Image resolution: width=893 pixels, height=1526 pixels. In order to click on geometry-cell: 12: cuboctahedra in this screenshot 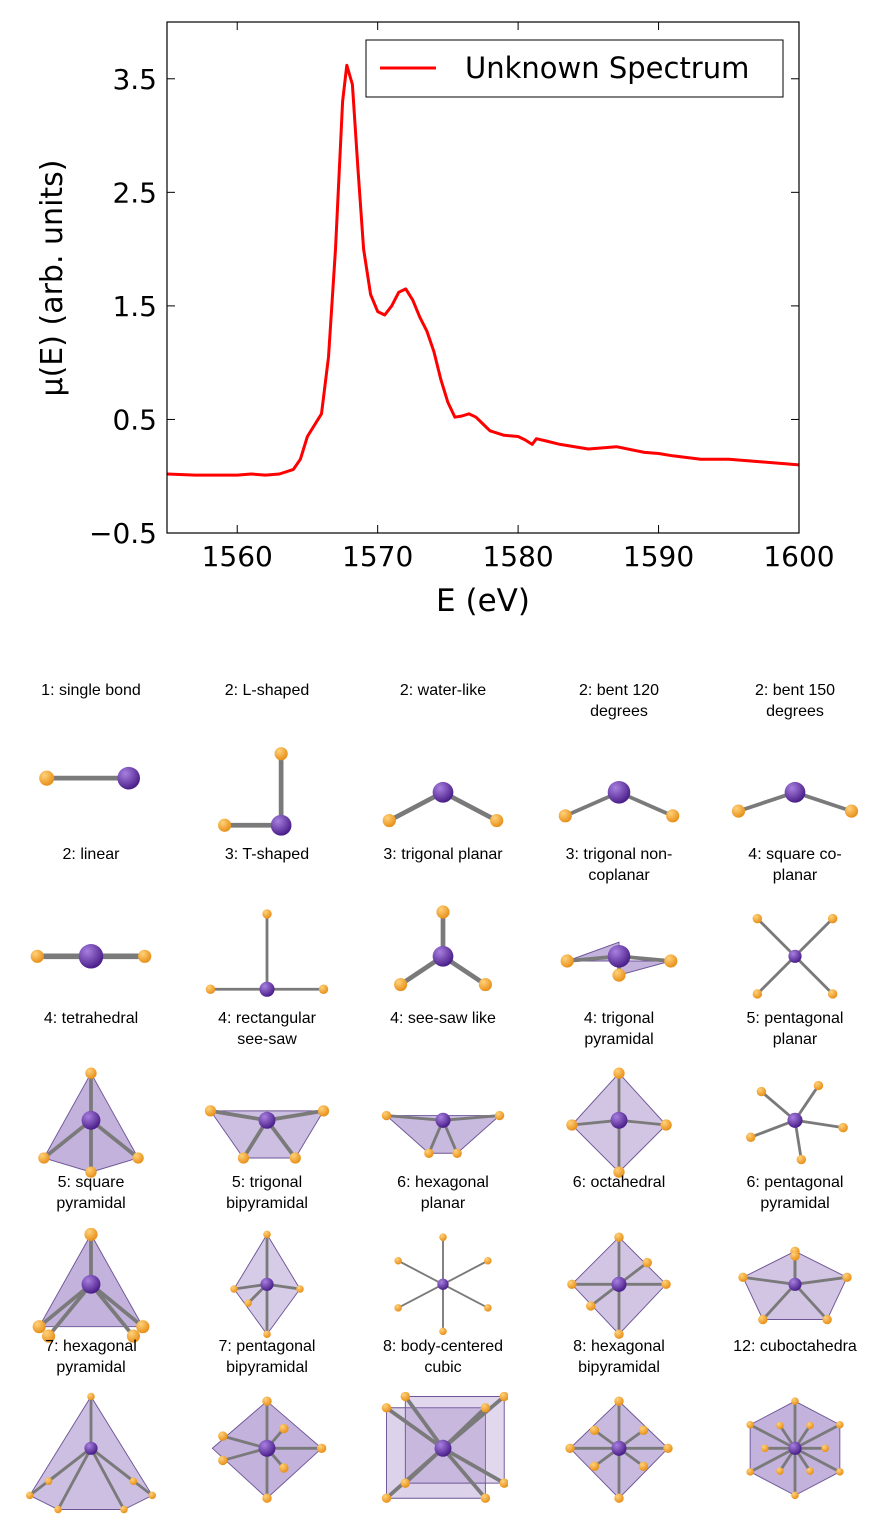, I will do `click(795, 1420)`.